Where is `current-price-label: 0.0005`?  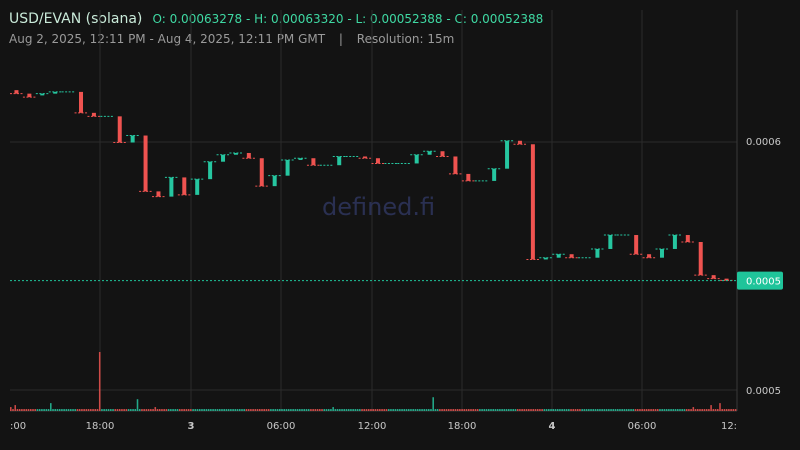 current-price-label: 0.0005 is located at coordinates (763, 282).